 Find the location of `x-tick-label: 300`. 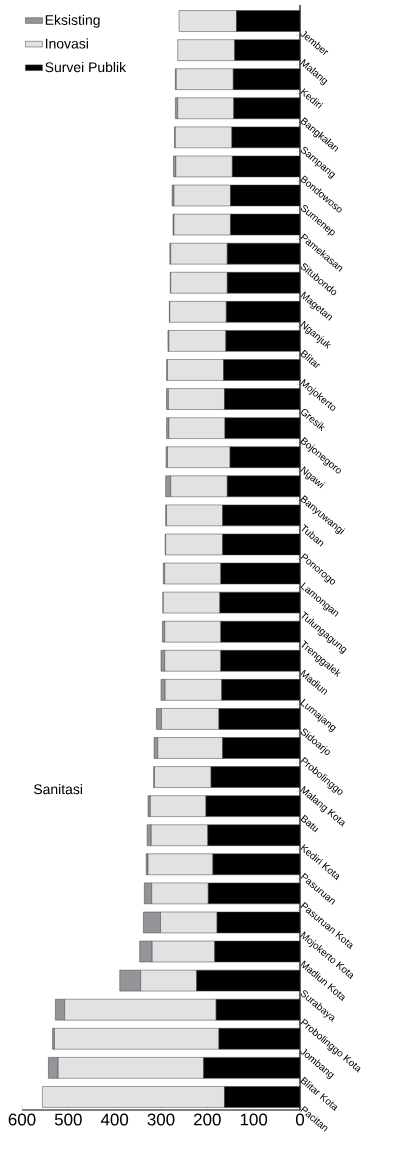

x-tick-label: 300 is located at coordinates (161, 1119).